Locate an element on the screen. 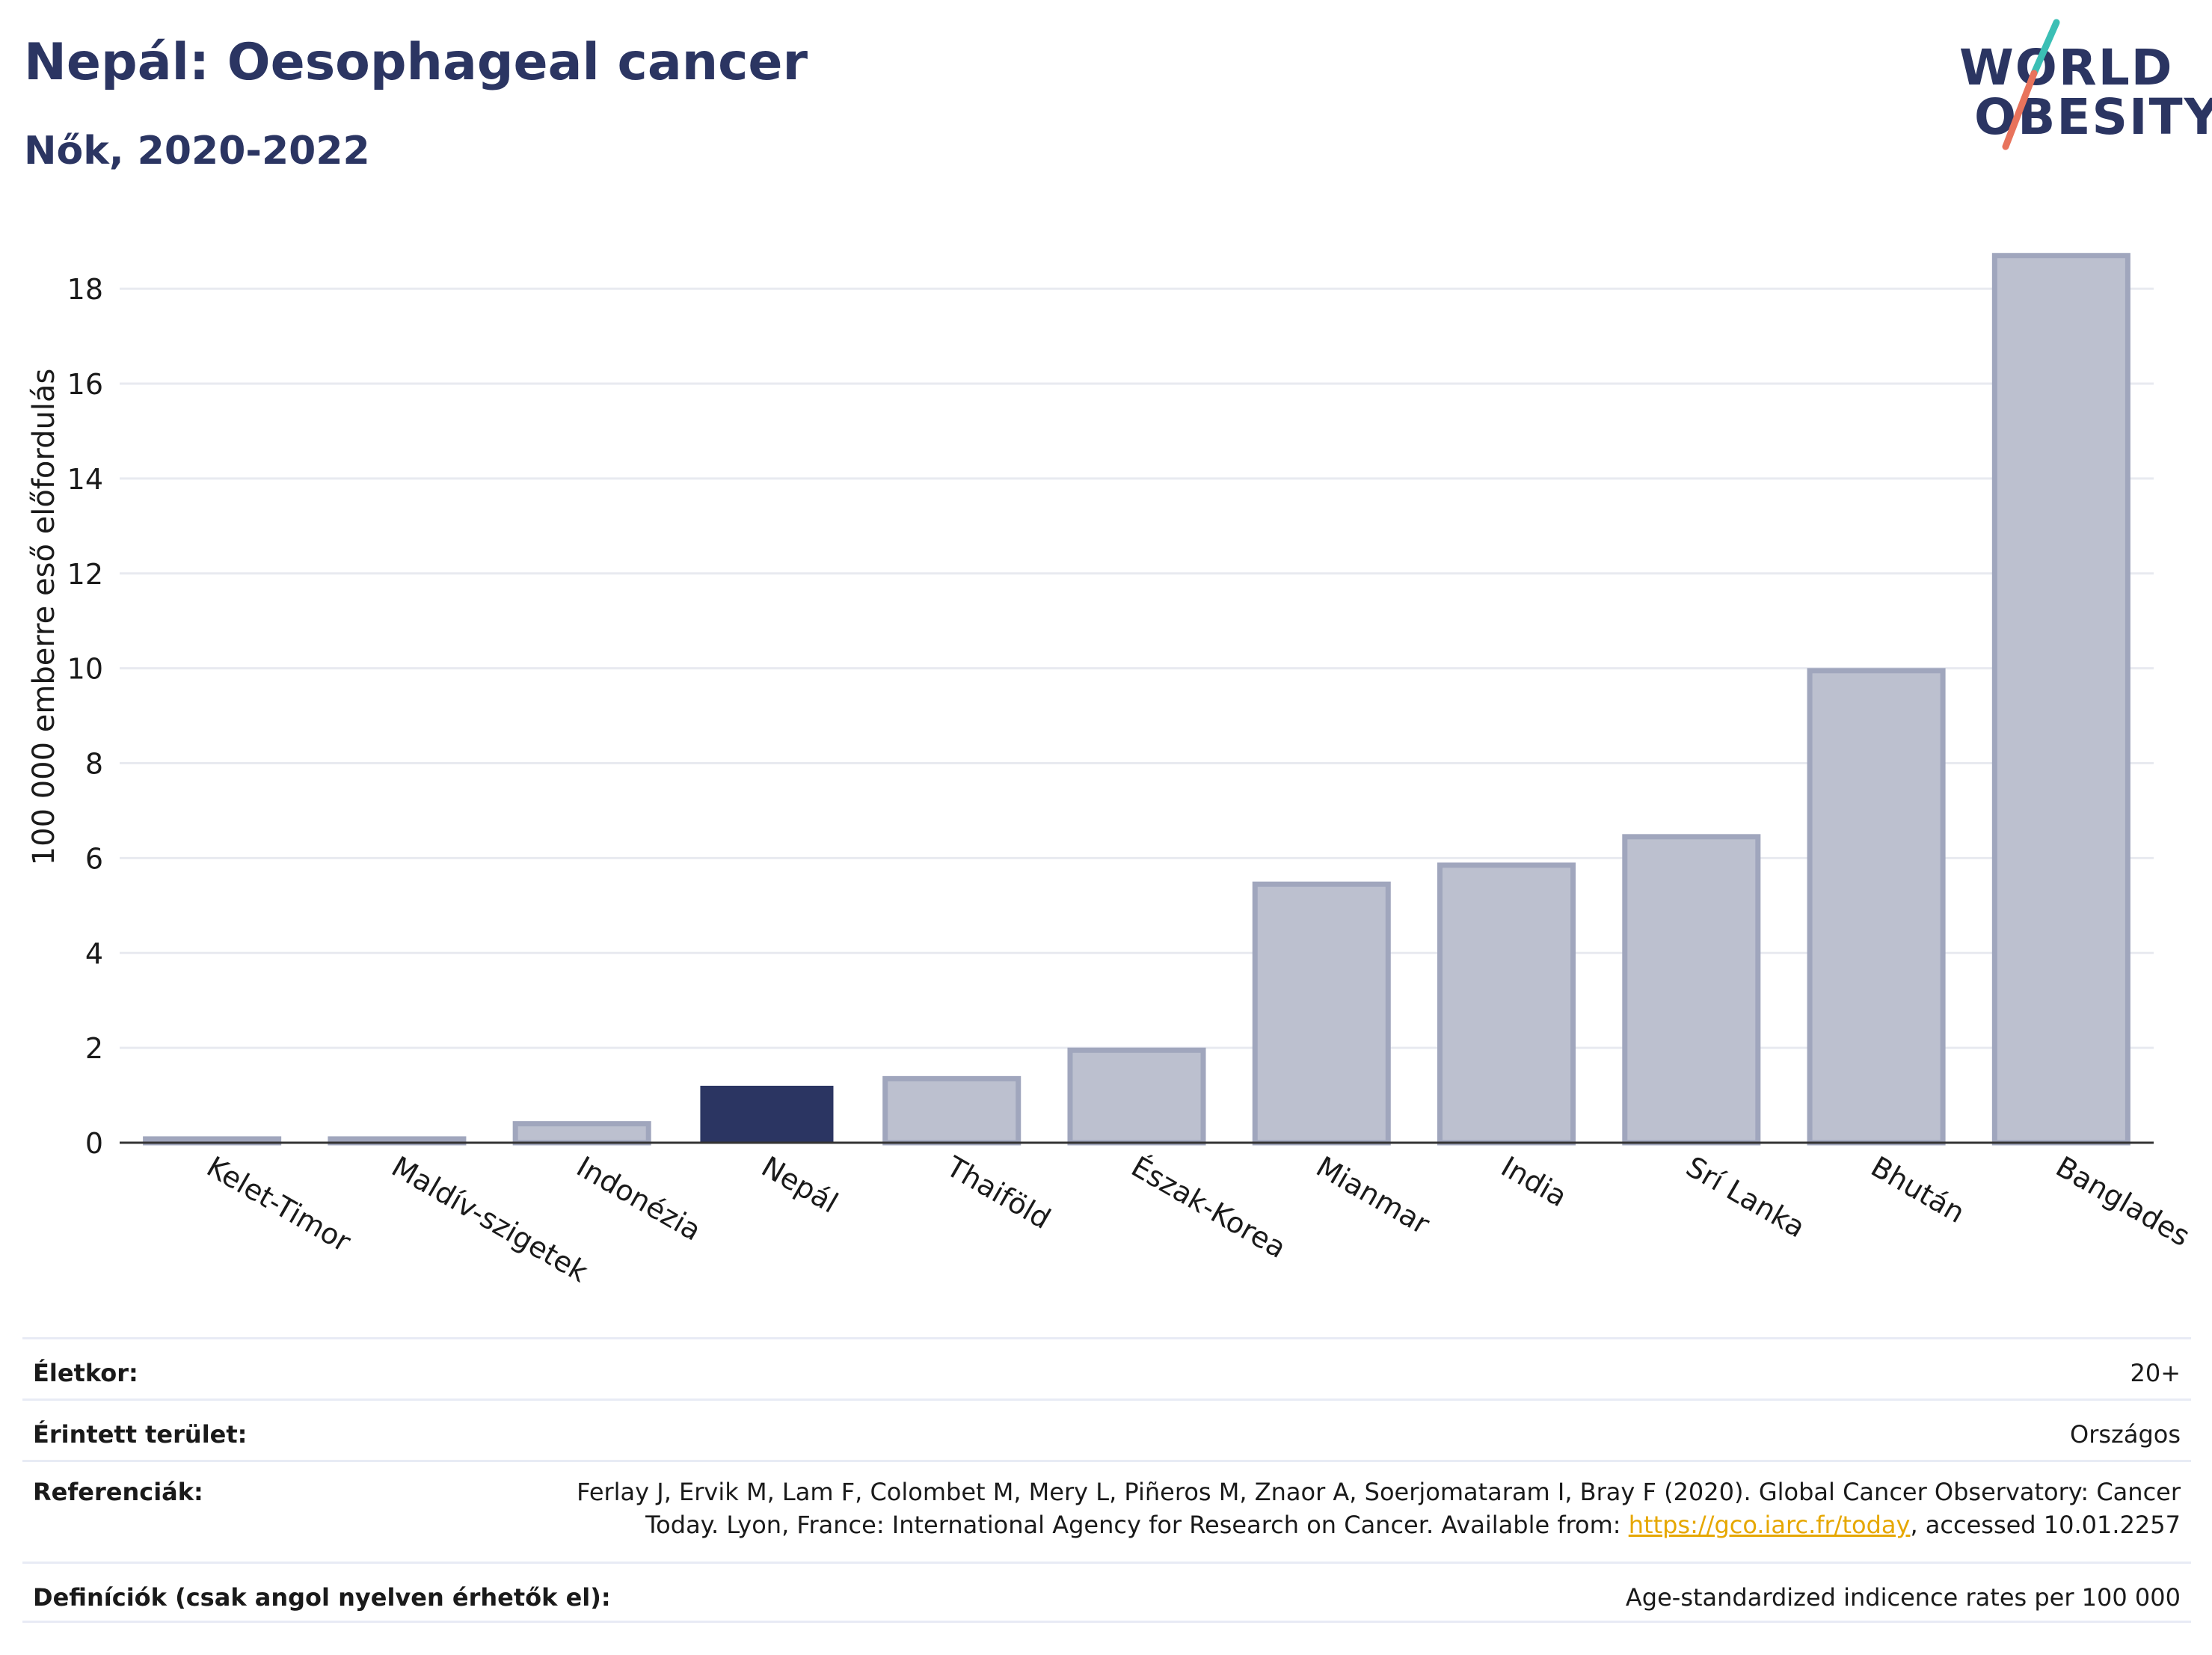 The height and width of the screenshot is (1655, 2212). y-tick-label: 14 is located at coordinates (85, 479).